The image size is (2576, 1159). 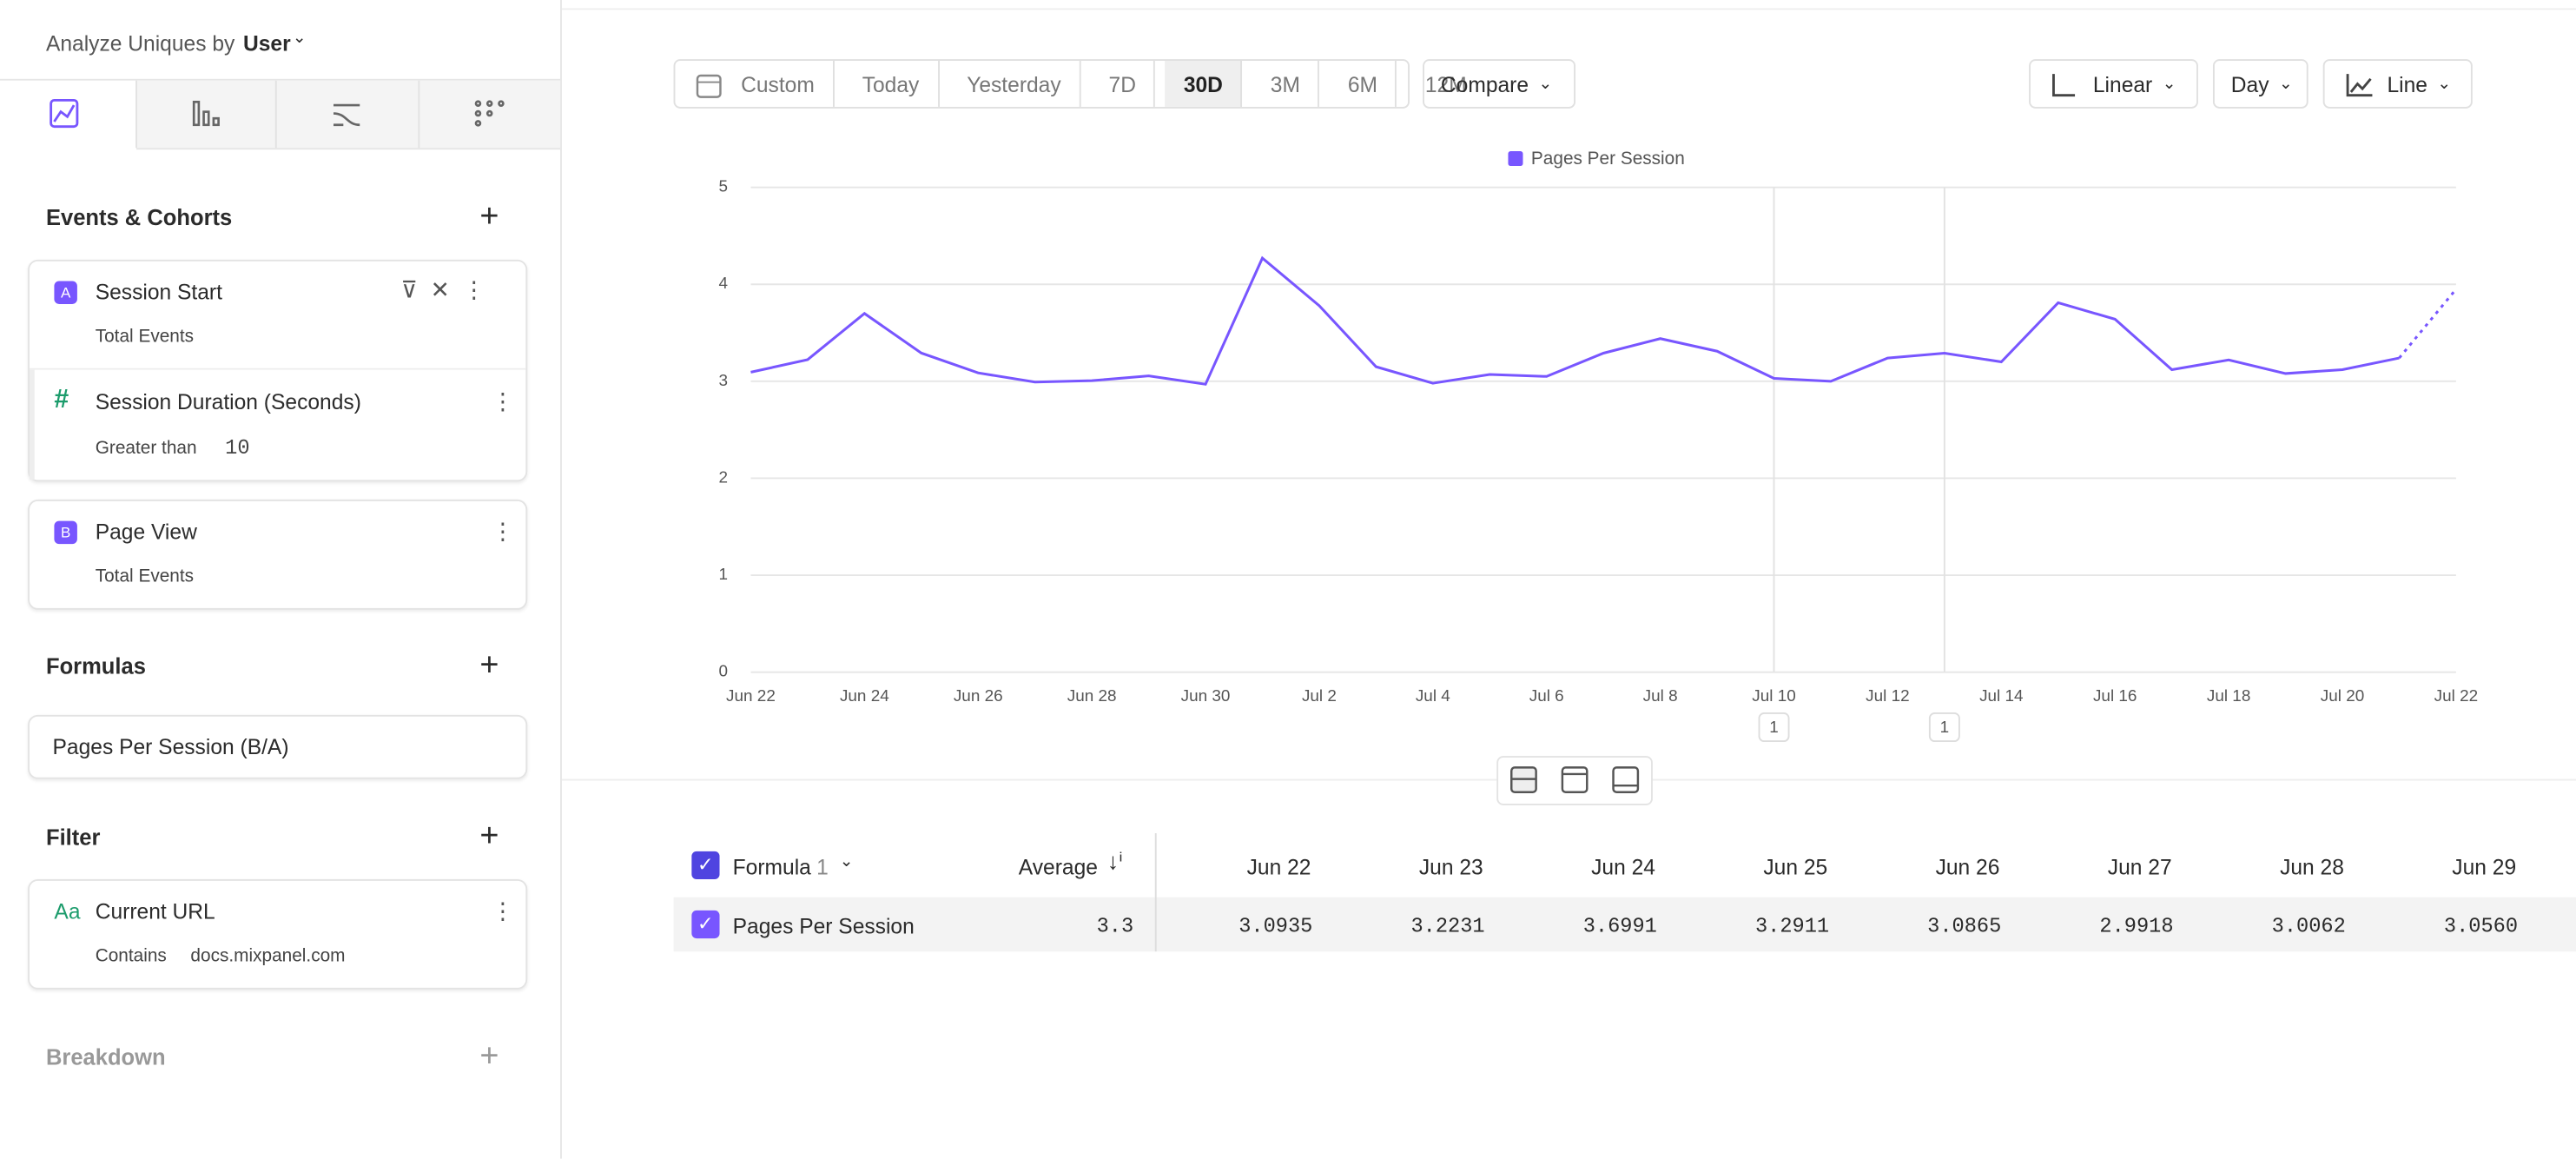 What do you see at coordinates (2228, 696) in the screenshot?
I see `x-tick-label: Jul 18` at bounding box center [2228, 696].